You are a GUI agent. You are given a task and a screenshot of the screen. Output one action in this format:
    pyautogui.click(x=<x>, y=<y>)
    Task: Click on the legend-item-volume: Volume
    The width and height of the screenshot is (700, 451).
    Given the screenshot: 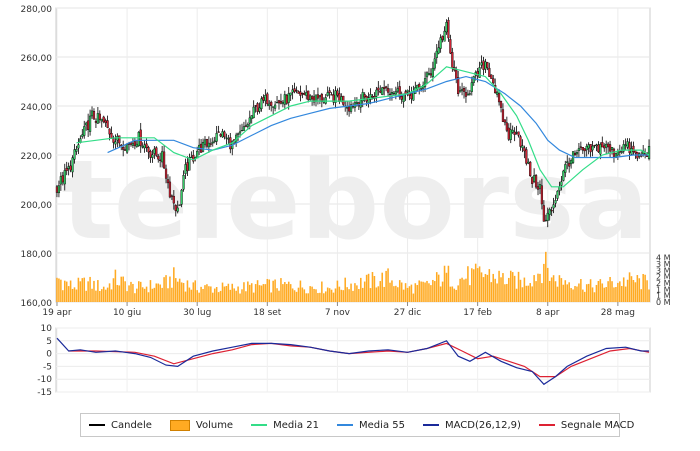 What is the action you would take?
    pyautogui.click(x=201, y=425)
    